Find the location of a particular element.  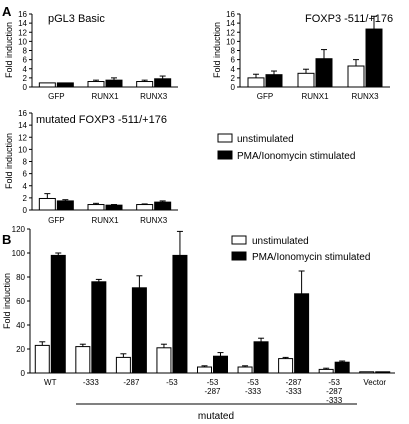

category-label: -287 -333 is located at coordinates (294, 387).